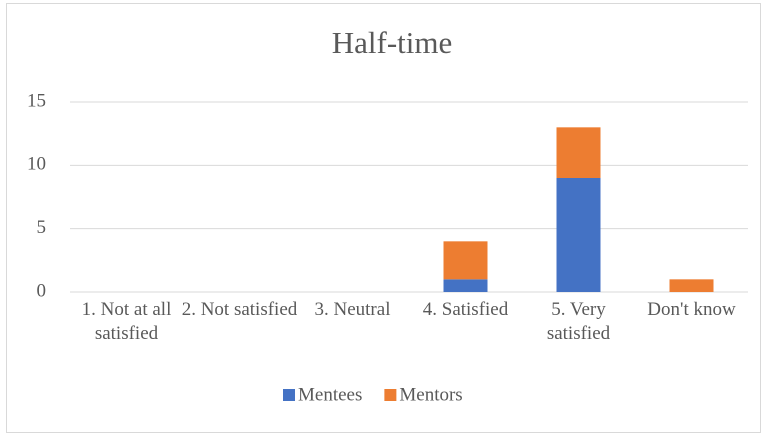  What do you see at coordinates (578, 321) in the screenshot?
I see `x-tick-label: 5. Very satisfied` at bounding box center [578, 321].